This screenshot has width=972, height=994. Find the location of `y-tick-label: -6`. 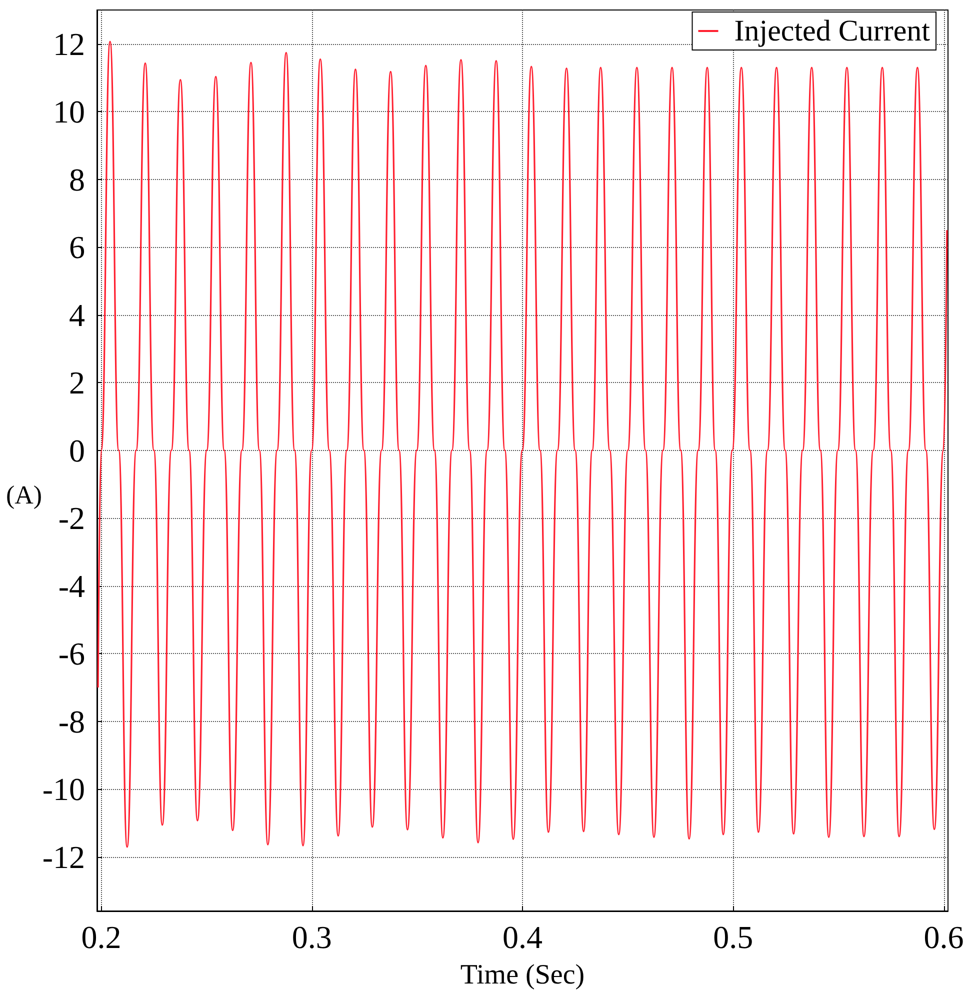

y-tick-label: -6 is located at coordinates (71, 654).